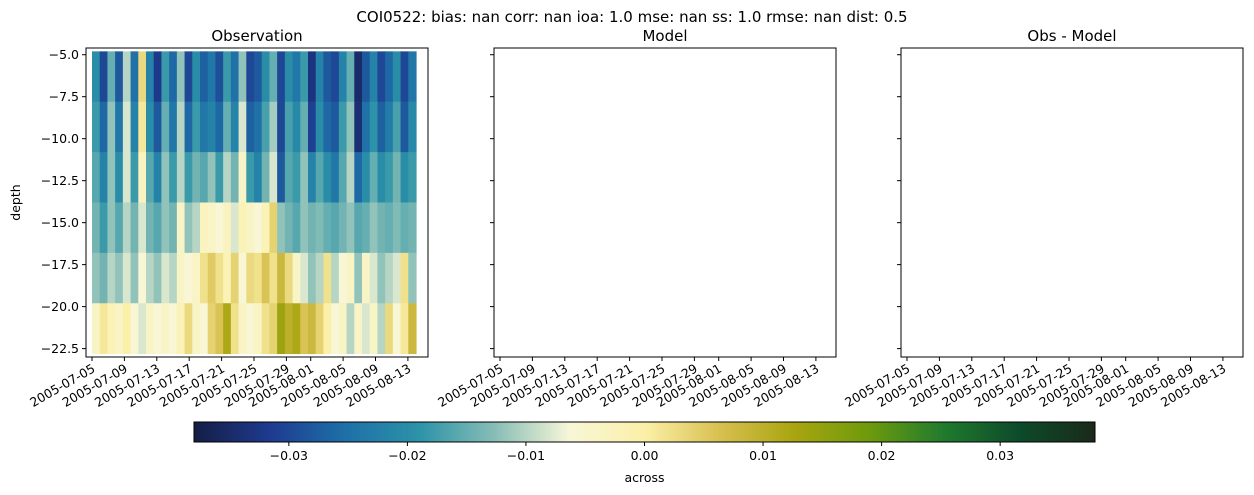 The width and height of the screenshot is (1254, 495). I want to click on y-axis-label: depth, so click(15, 202).